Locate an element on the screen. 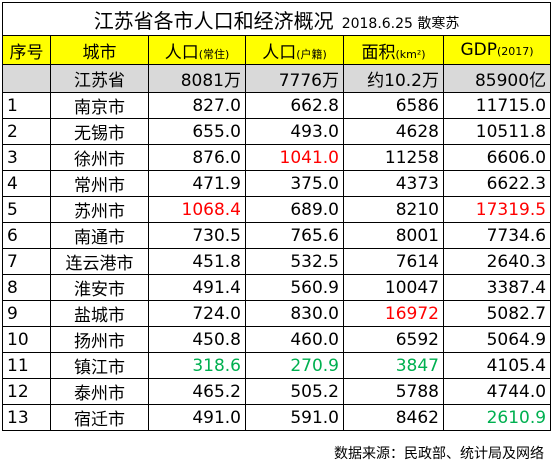  row-pop-resident: 730.5 is located at coordinates (197, 235).